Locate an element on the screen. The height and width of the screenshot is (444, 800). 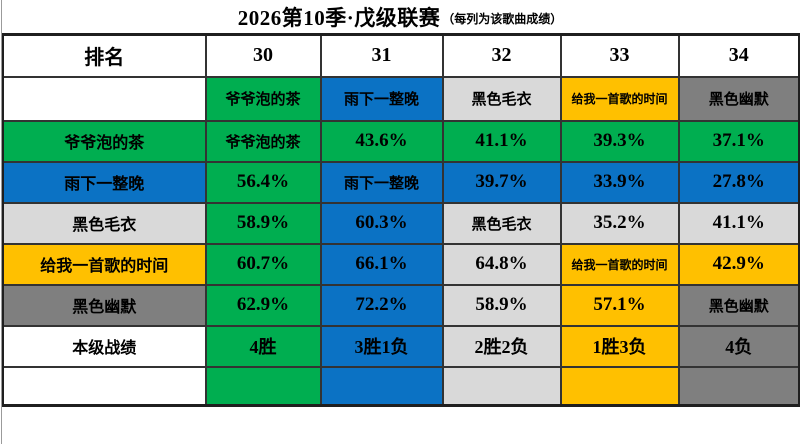
table-row: 爷爷泡的茶 爷爷泡的茶 43.6% 41.1% 39.3% 37.1% is located at coordinates (400, 141).